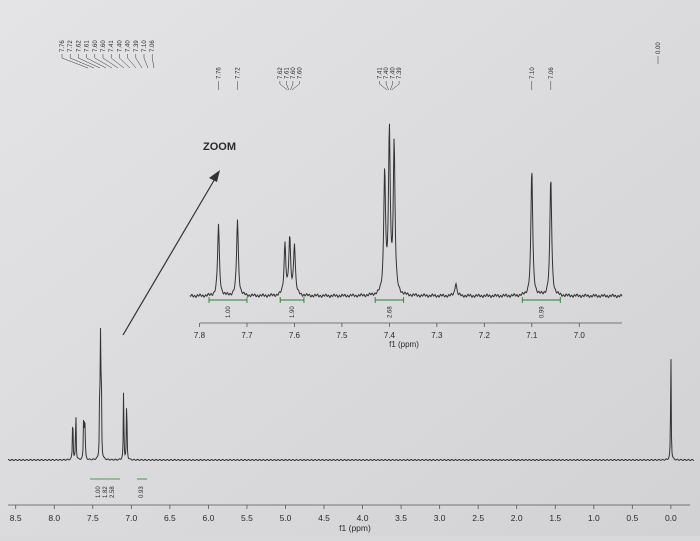 The height and width of the screenshot is (541, 700). Describe the element at coordinates (363, 518) in the screenshot. I see `main-tick-label: 4.0` at that location.